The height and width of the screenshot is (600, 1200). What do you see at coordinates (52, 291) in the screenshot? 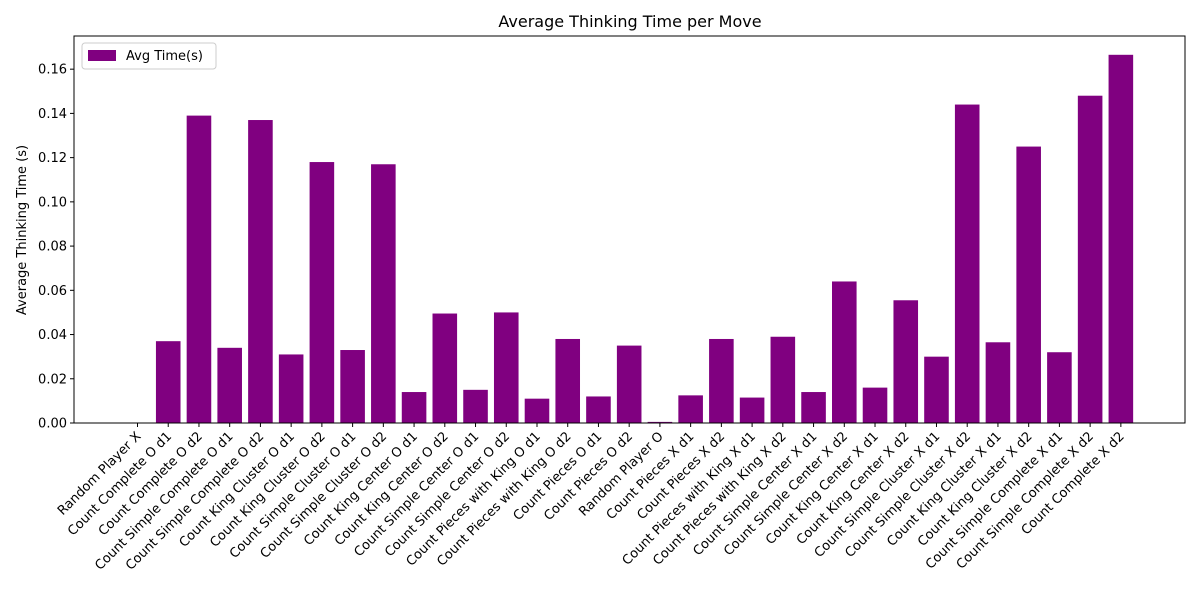
I see `y-tick-label: 0.06` at bounding box center [52, 291].